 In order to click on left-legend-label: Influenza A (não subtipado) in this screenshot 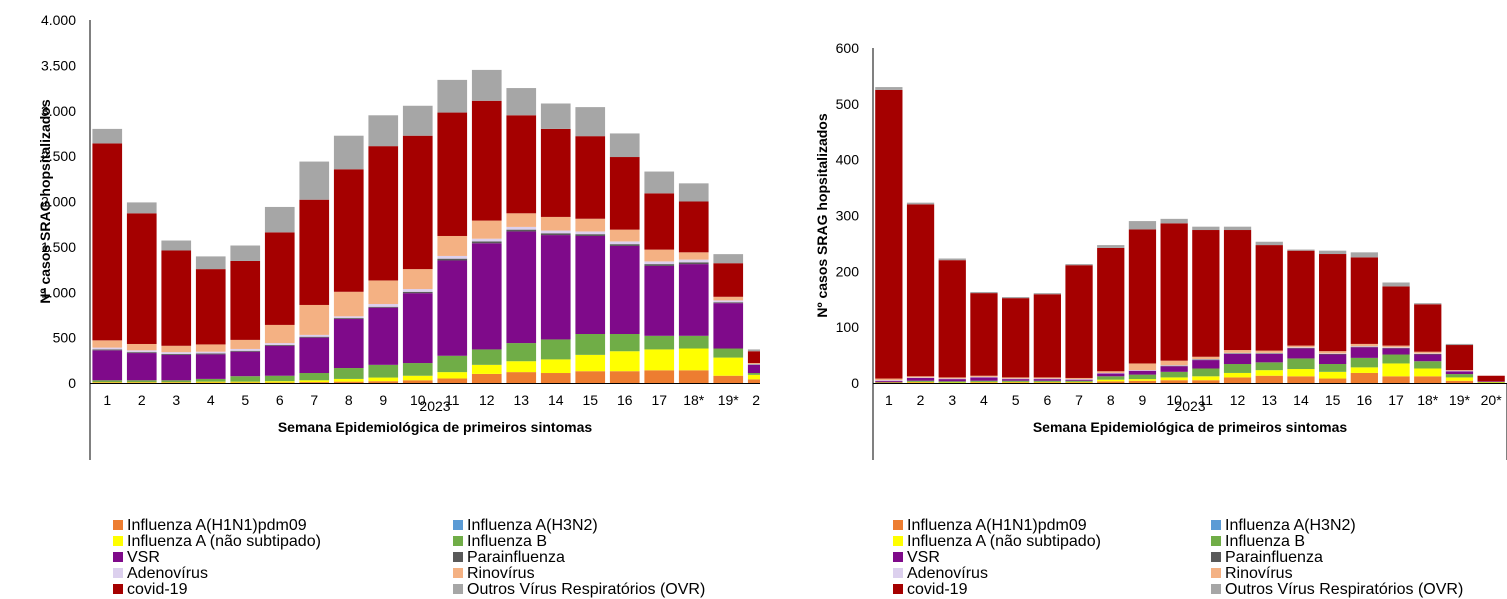, I will do `click(224, 541)`.